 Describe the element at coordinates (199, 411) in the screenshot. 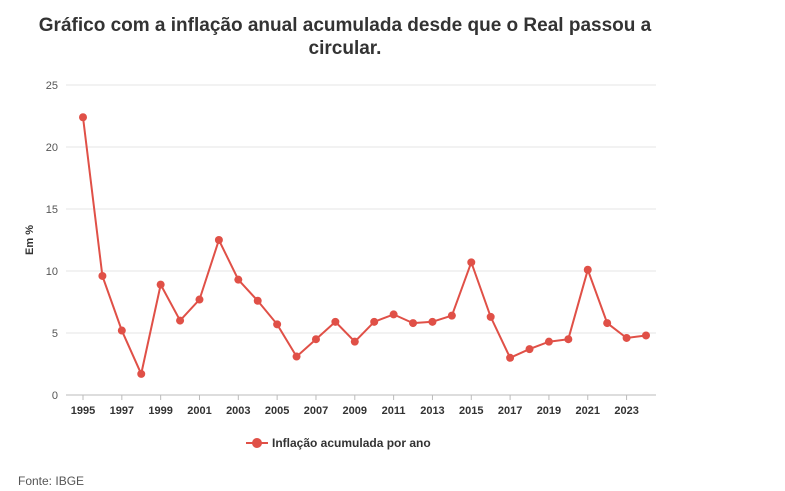

I see `x-tick-label: 2001` at that location.